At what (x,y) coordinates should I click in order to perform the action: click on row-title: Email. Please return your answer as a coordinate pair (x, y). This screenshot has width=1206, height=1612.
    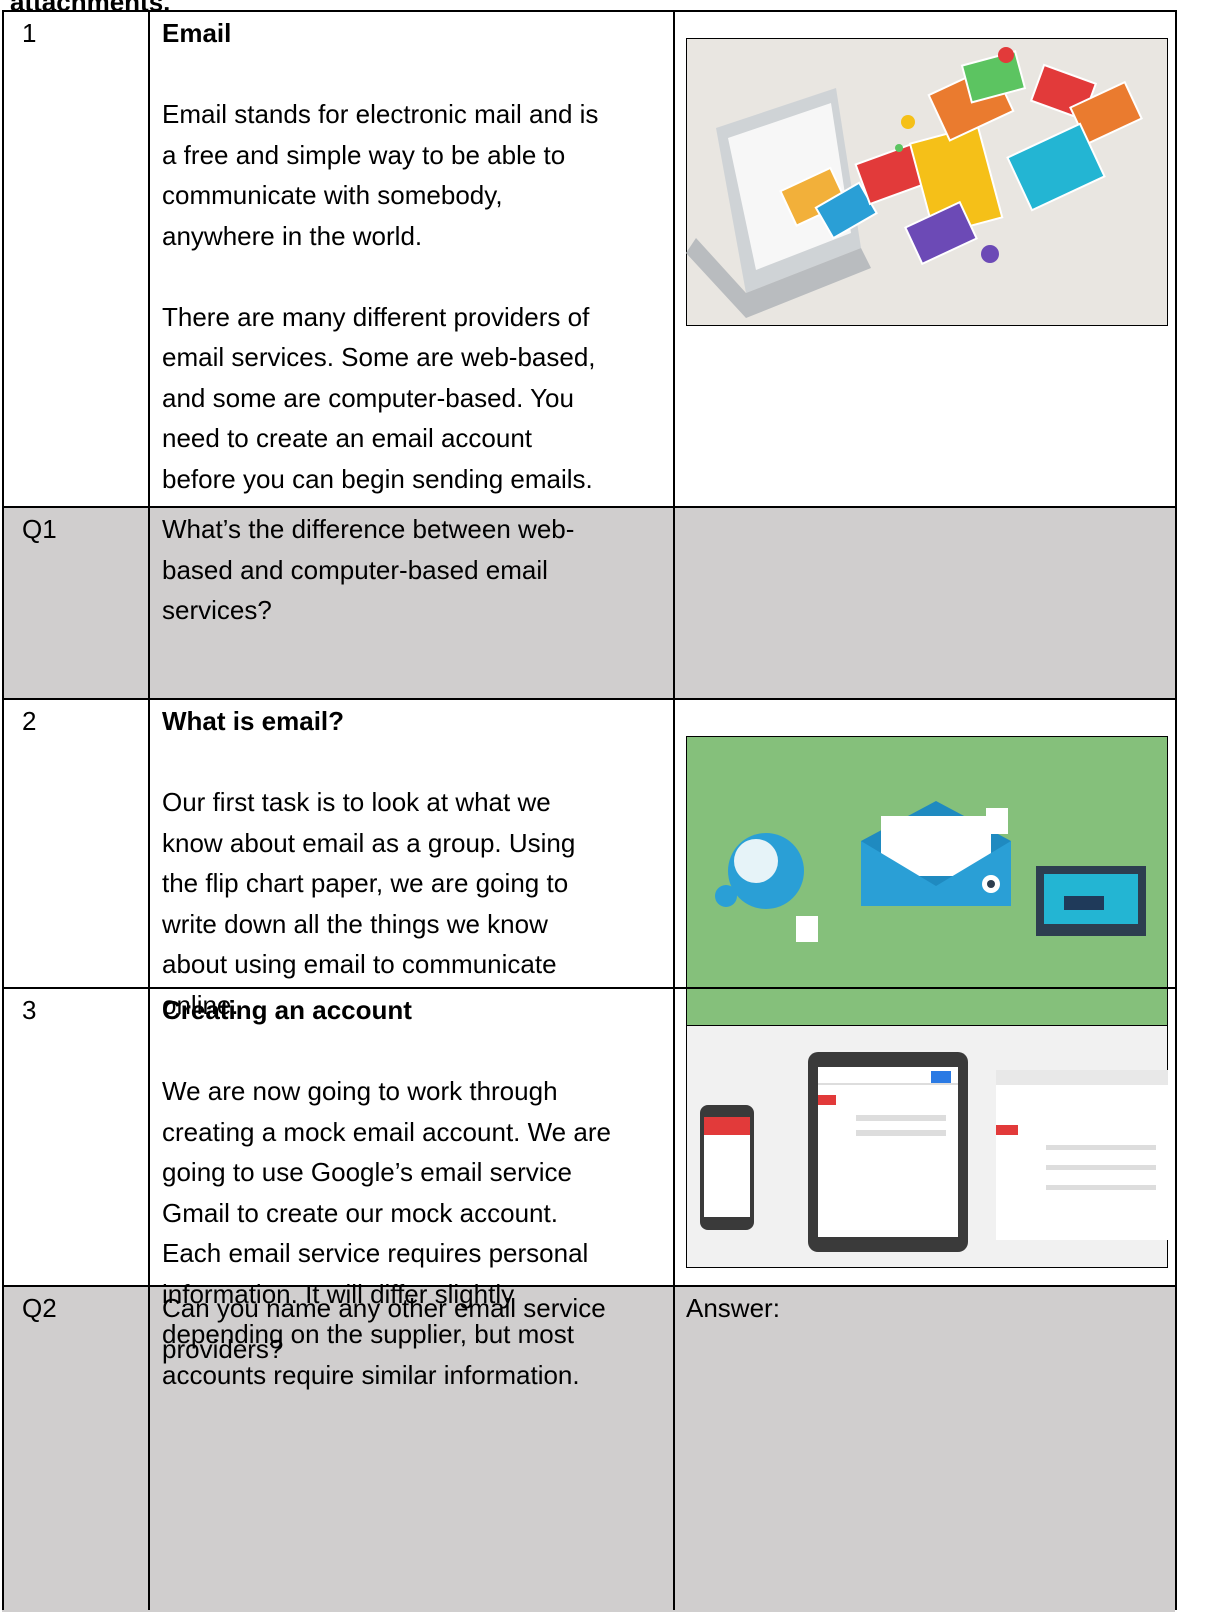
    Looking at the image, I should click on (197, 33).